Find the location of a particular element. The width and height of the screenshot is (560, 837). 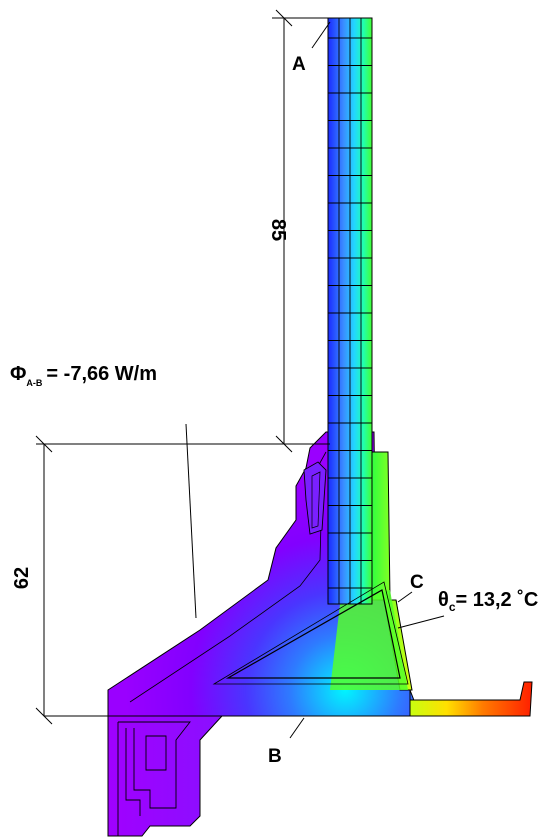

temp-subscript: c is located at coordinates (452, 607).